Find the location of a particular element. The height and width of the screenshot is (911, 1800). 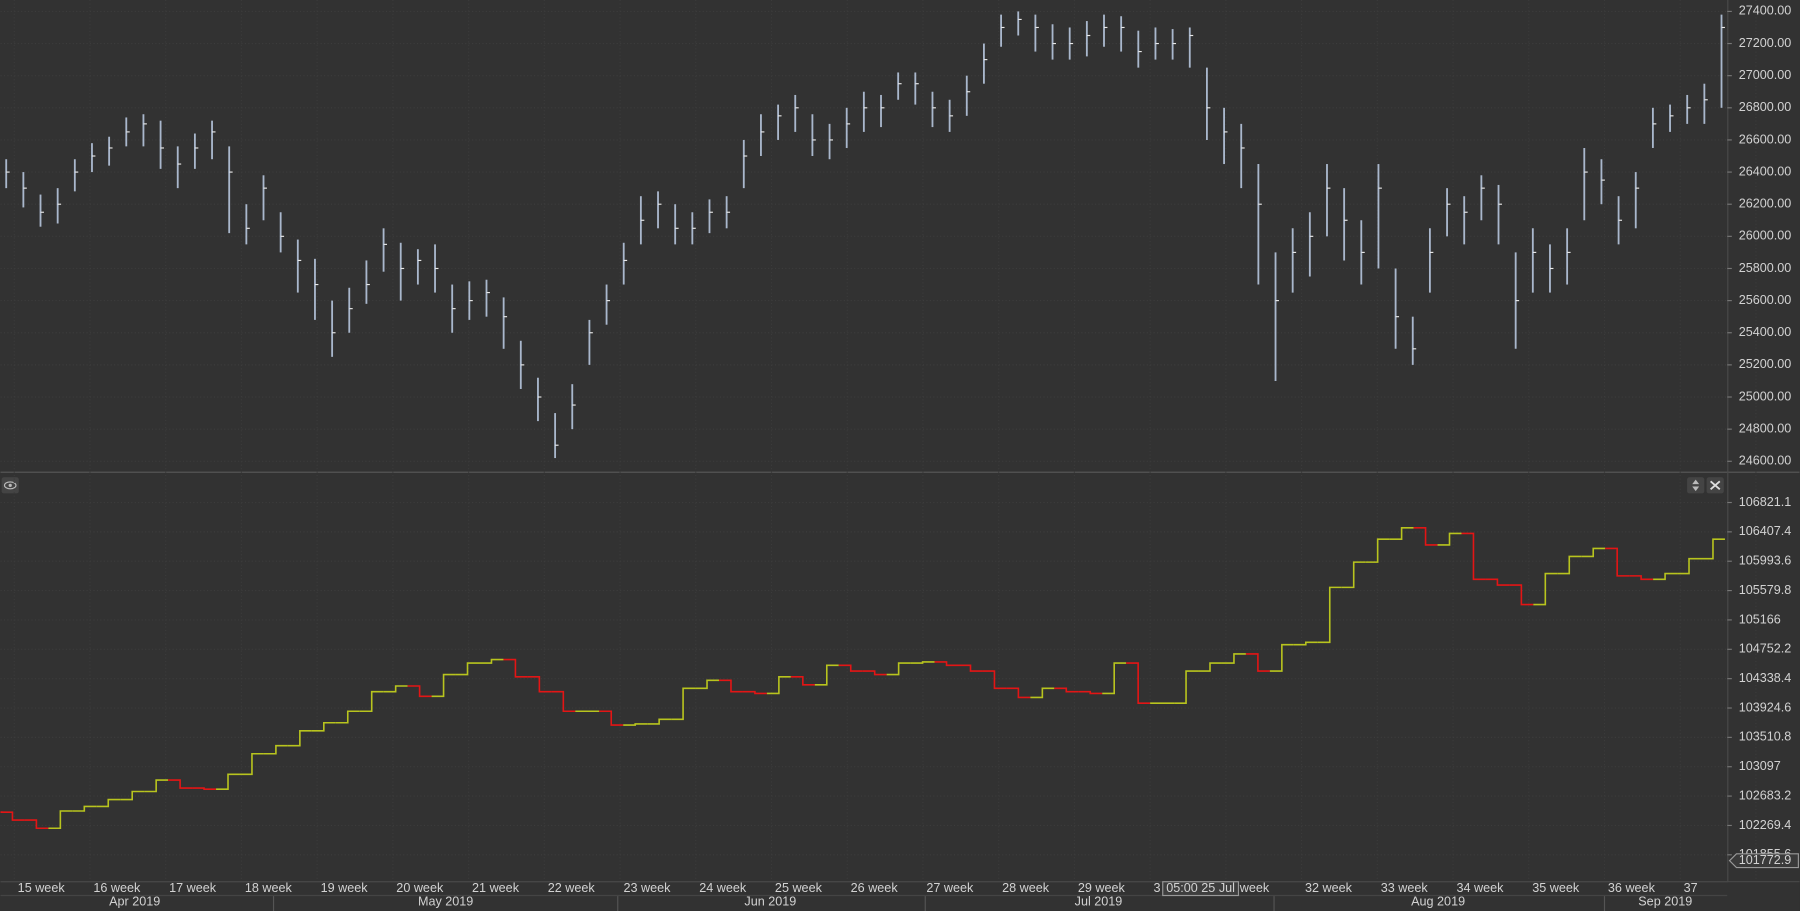

week-label: 23 week is located at coordinates (647, 888).